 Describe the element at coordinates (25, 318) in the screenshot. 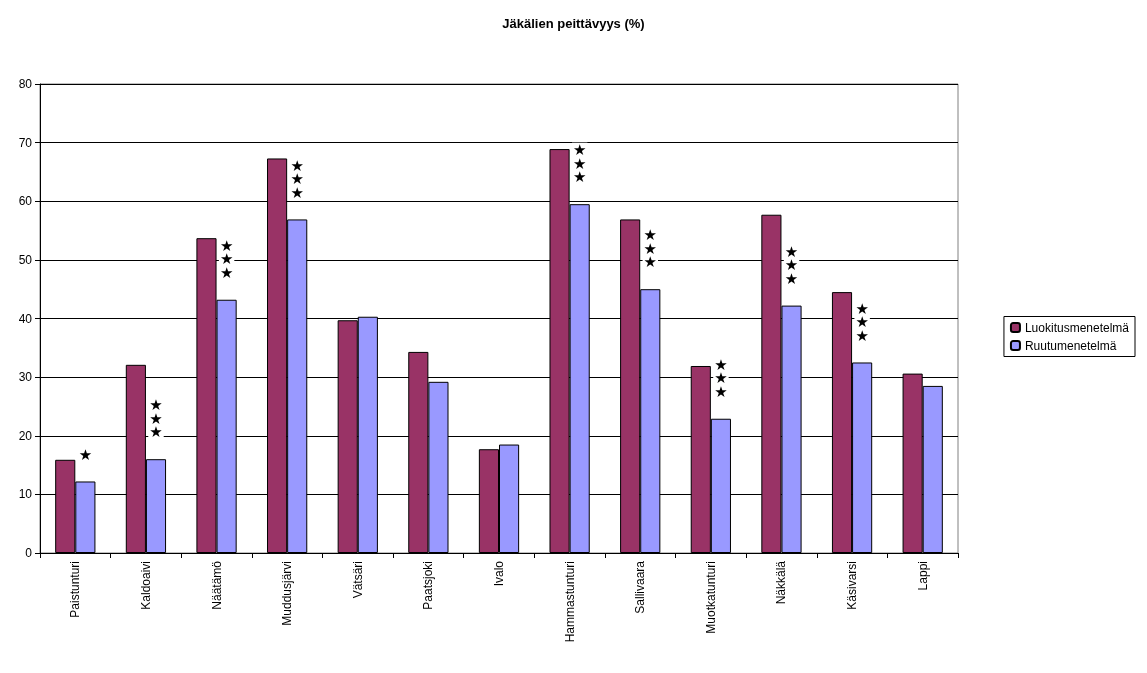

I see `y-tick-label: 40` at that location.